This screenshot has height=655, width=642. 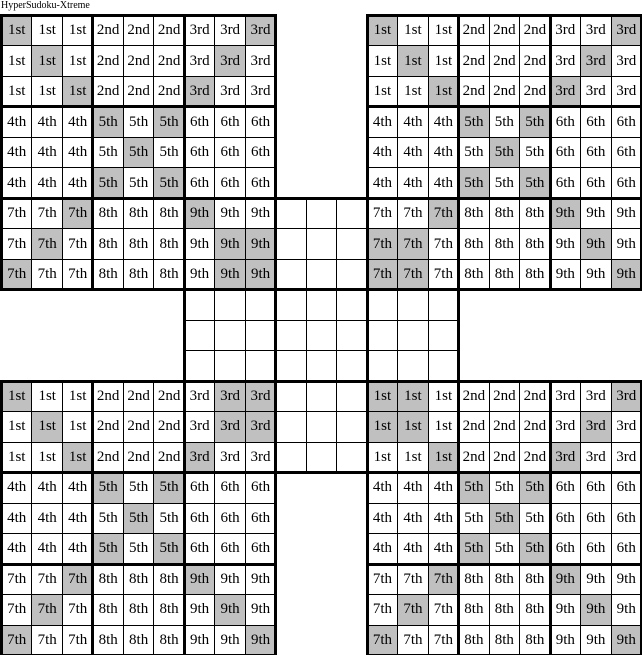 I want to click on top-left-cell: 4th, so click(x=47, y=122).